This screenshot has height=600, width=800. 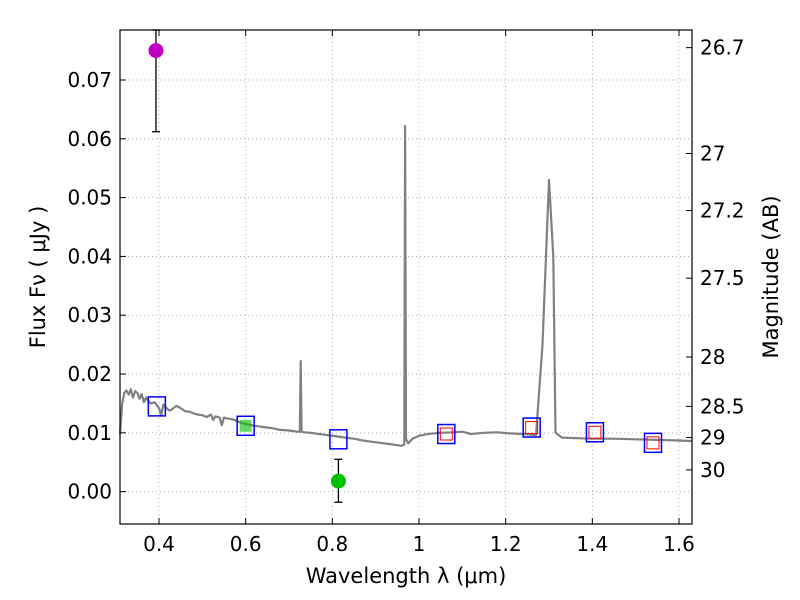 I want to click on right-tick-label: 28.5, so click(x=722, y=406).